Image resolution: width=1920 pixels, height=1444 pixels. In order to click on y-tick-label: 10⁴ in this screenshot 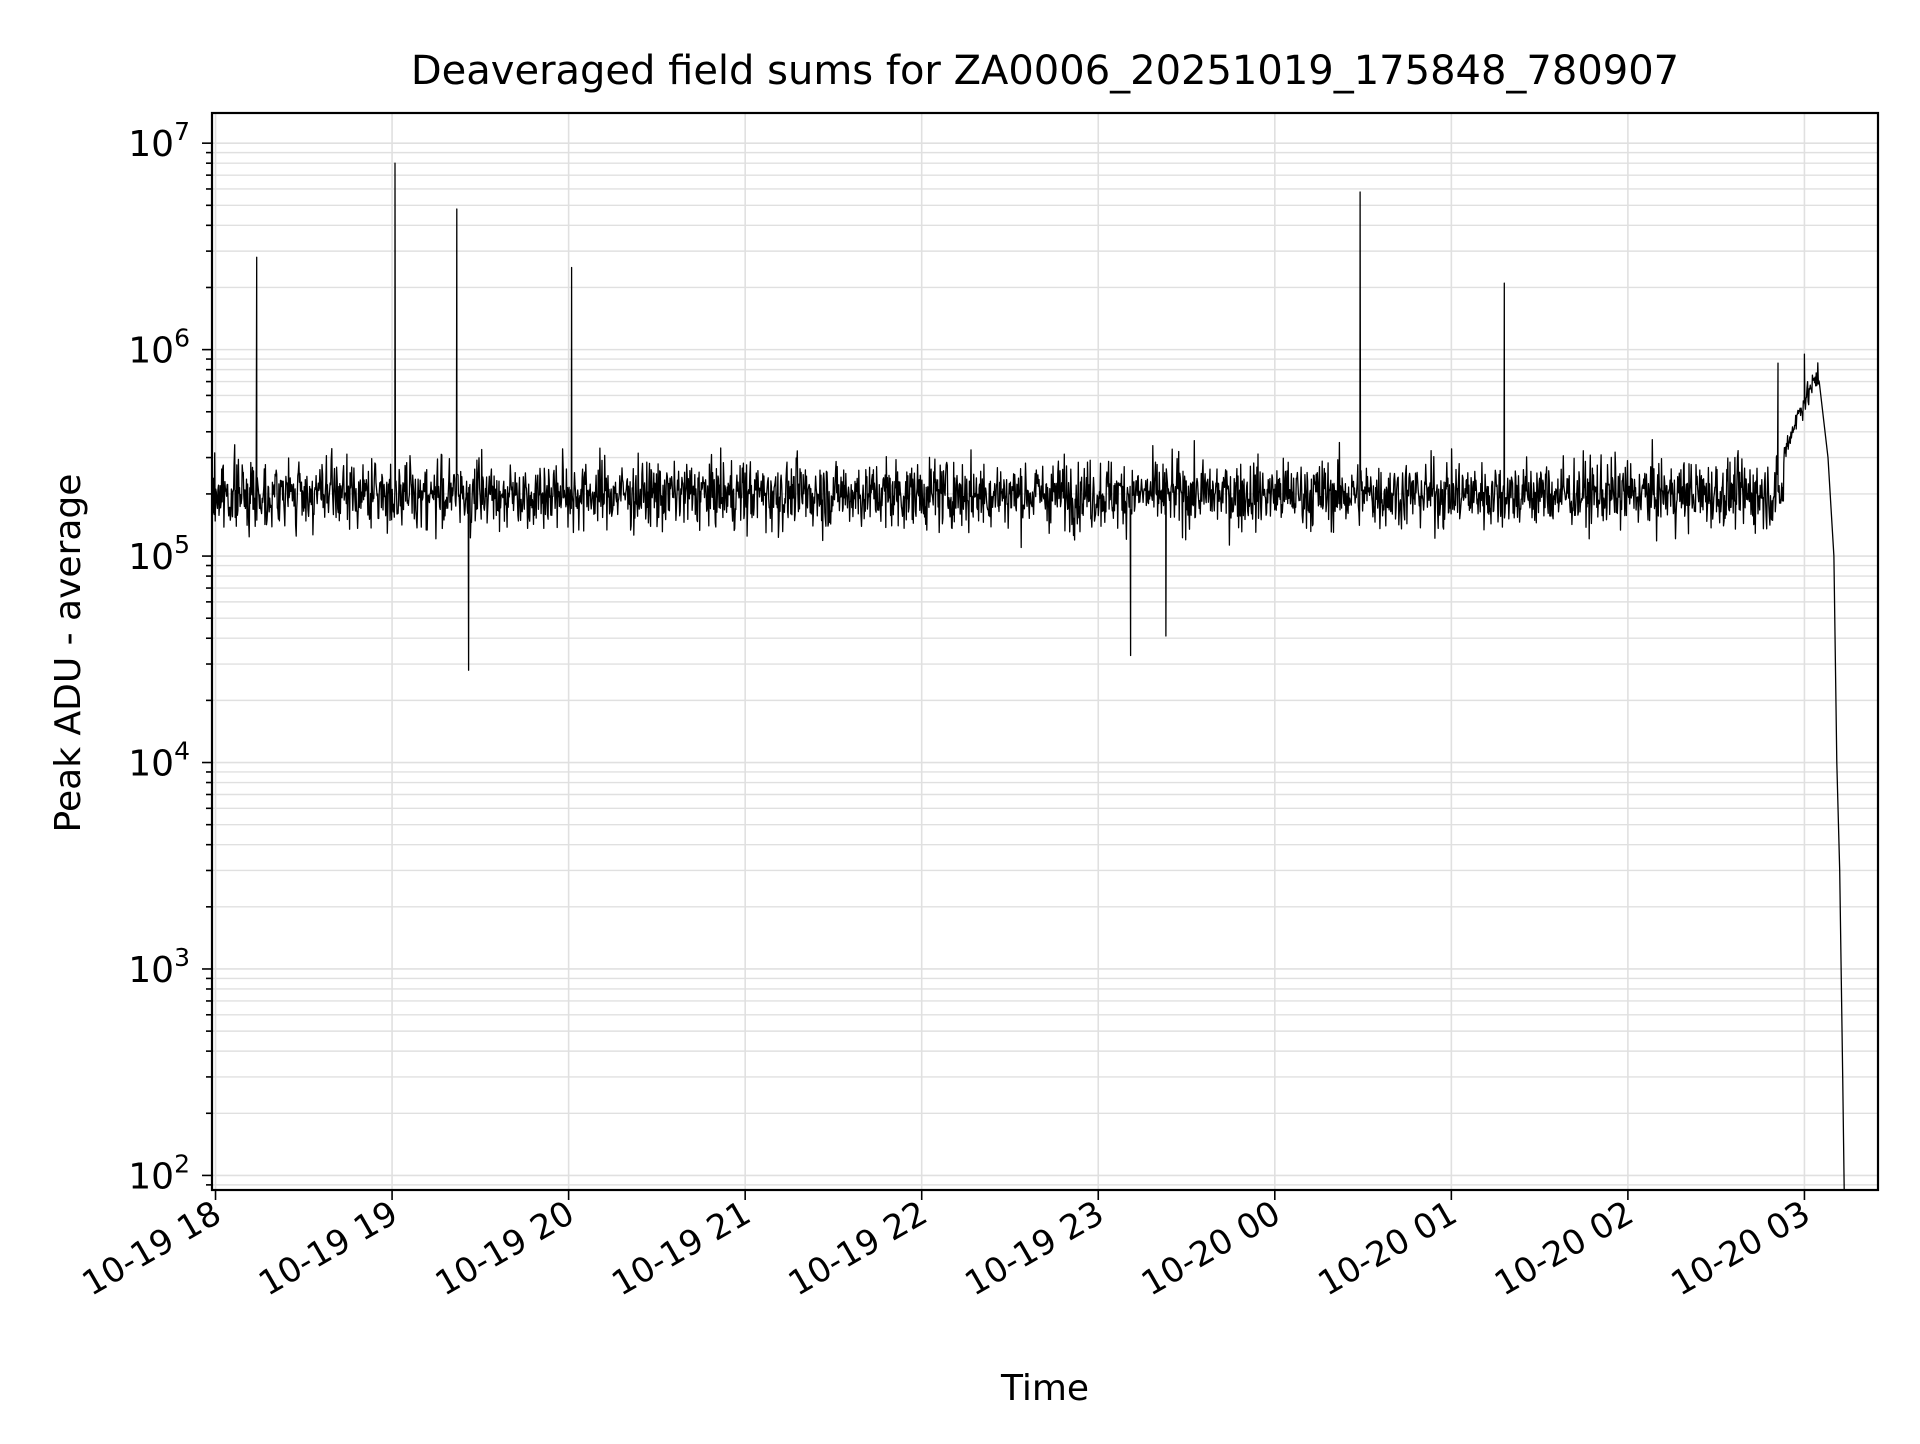, I will do `click(159, 761)`.